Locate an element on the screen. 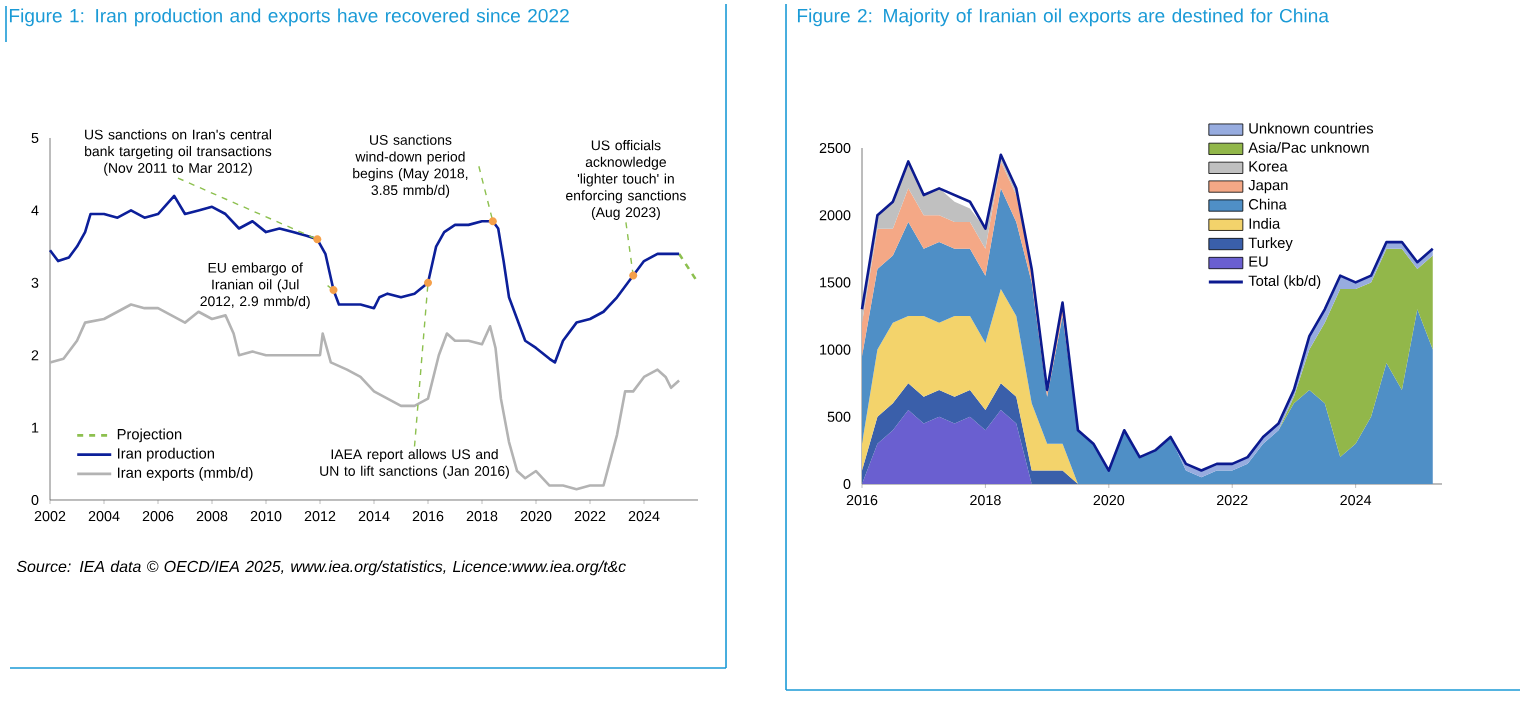 The height and width of the screenshot is (724, 1520). chart-title: Figure 2: Majority of Iranian oil exports are destined for China is located at coordinates (1063, 17).